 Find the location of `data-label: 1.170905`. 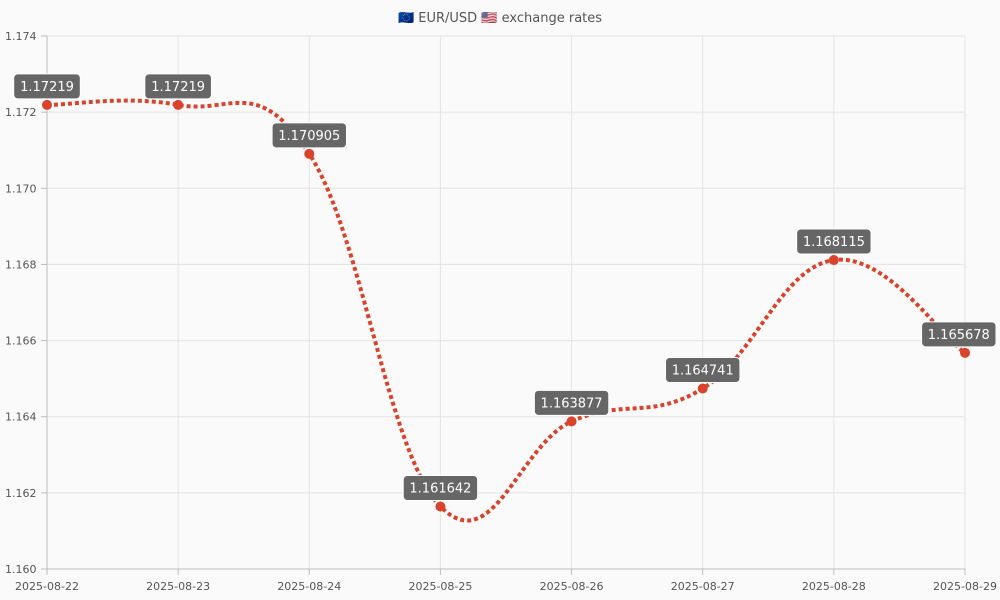

data-label: 1.170905 is located at coordinates (309, 135).